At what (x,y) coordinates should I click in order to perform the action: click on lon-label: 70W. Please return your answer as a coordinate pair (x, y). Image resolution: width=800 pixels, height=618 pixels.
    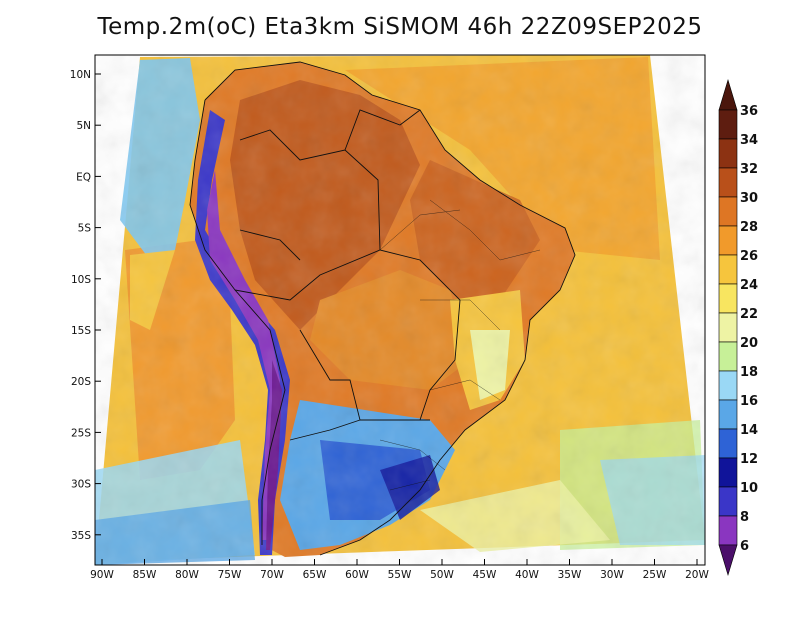
    Looking at the image, I should click on (272, 575).